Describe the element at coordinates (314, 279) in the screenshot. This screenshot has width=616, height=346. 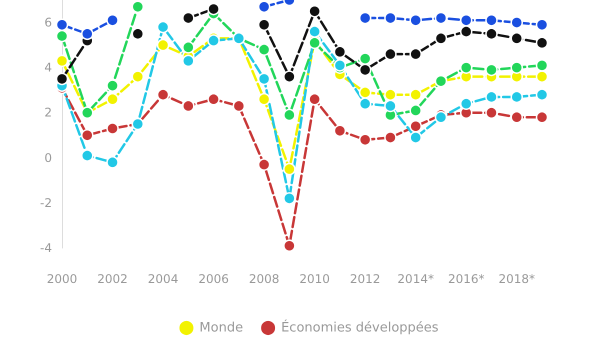
I see `x-tick-label: 2010` at that location.